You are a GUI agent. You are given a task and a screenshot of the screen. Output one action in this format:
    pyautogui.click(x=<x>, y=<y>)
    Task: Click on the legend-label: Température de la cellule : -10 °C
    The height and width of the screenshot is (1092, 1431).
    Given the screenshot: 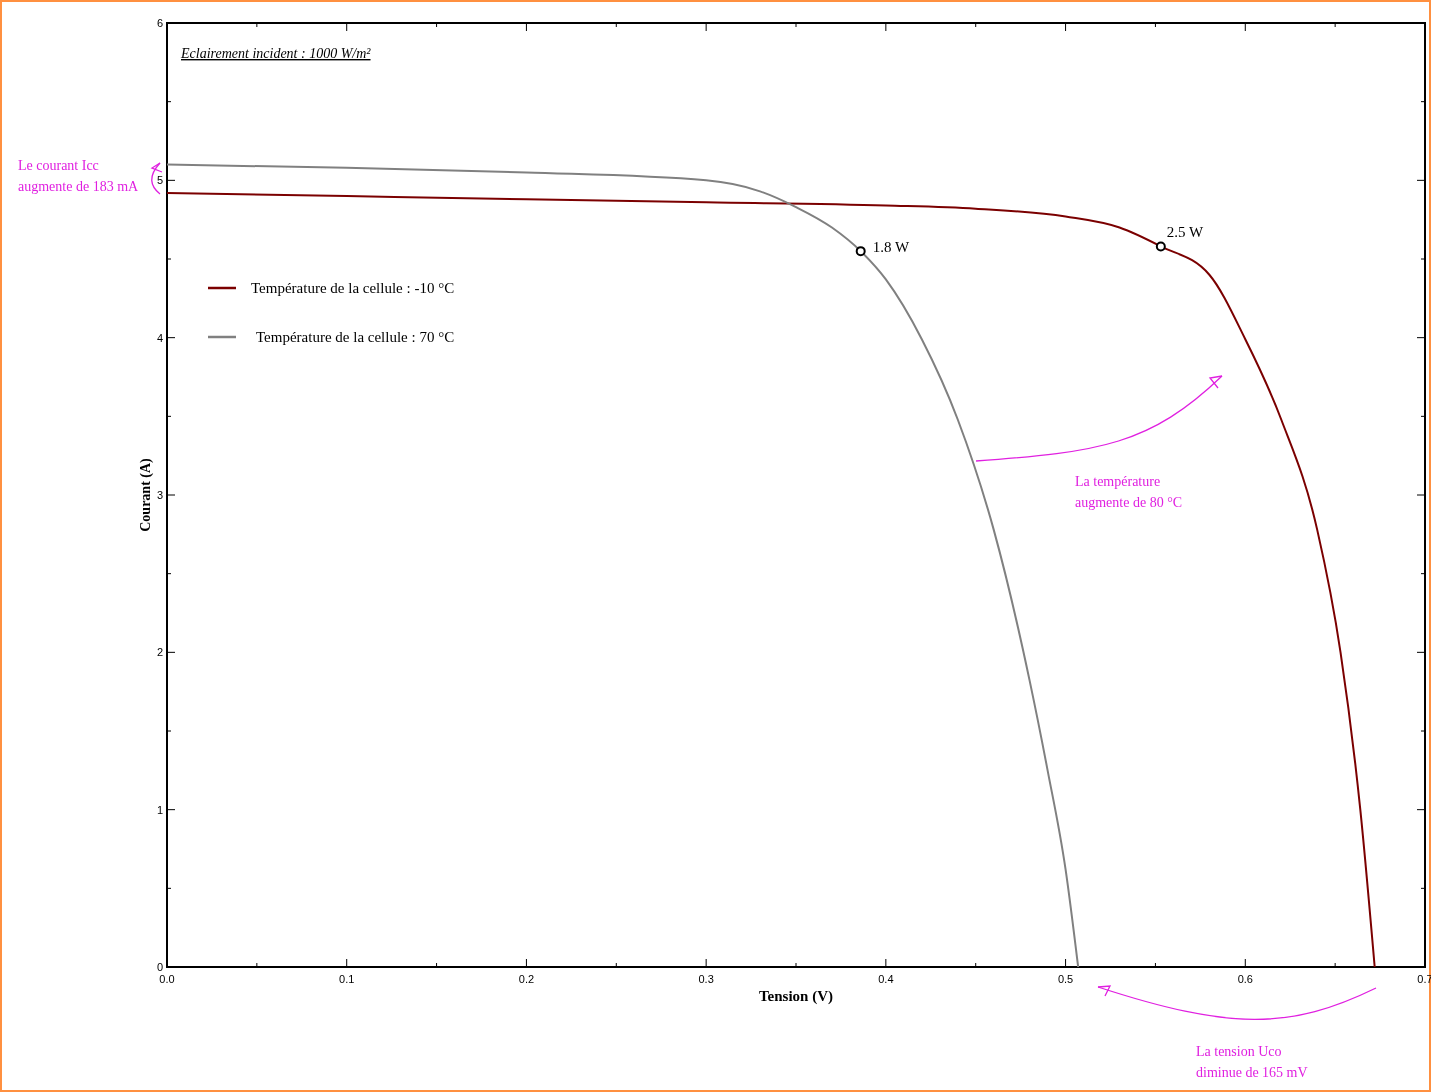 What is the action you would take?
    pyautogui.click(x=353, y=288)
    